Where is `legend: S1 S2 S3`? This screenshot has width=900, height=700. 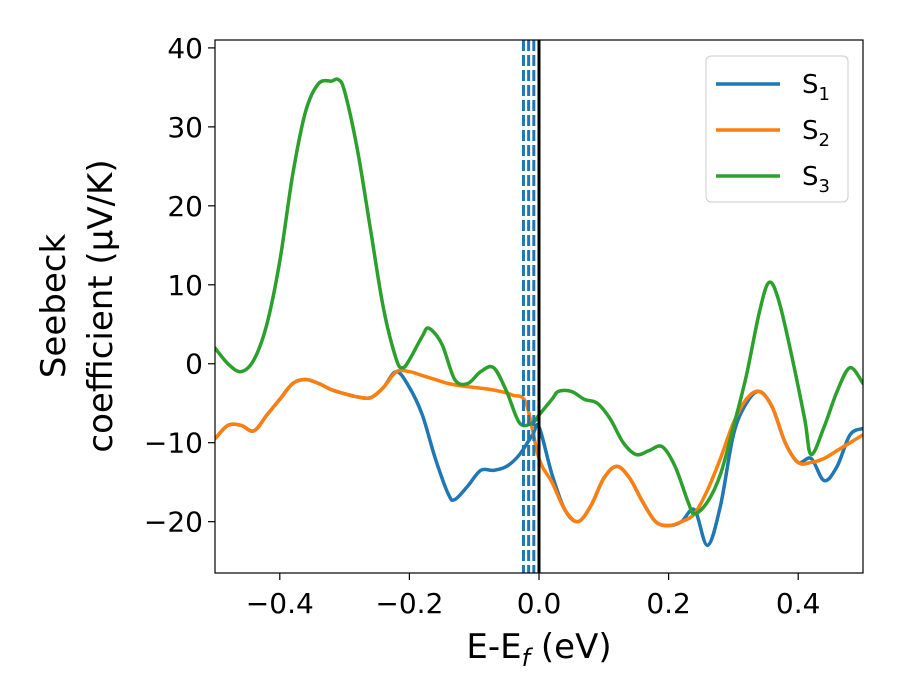 legend: S1 S2 S3 is located at coordinates (777, 129).